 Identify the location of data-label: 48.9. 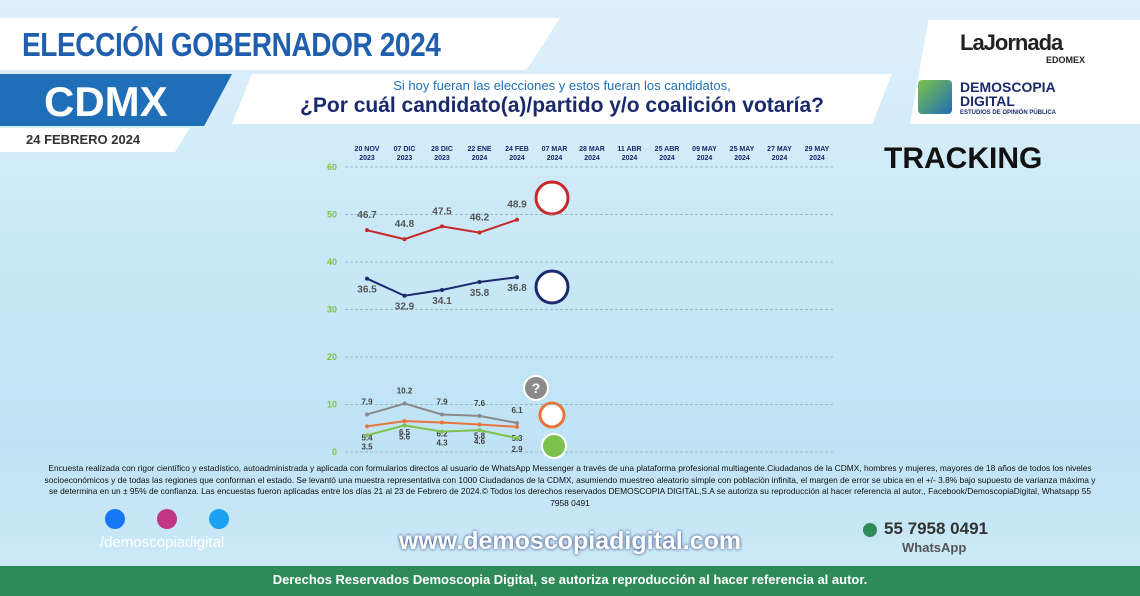
(517, 205).